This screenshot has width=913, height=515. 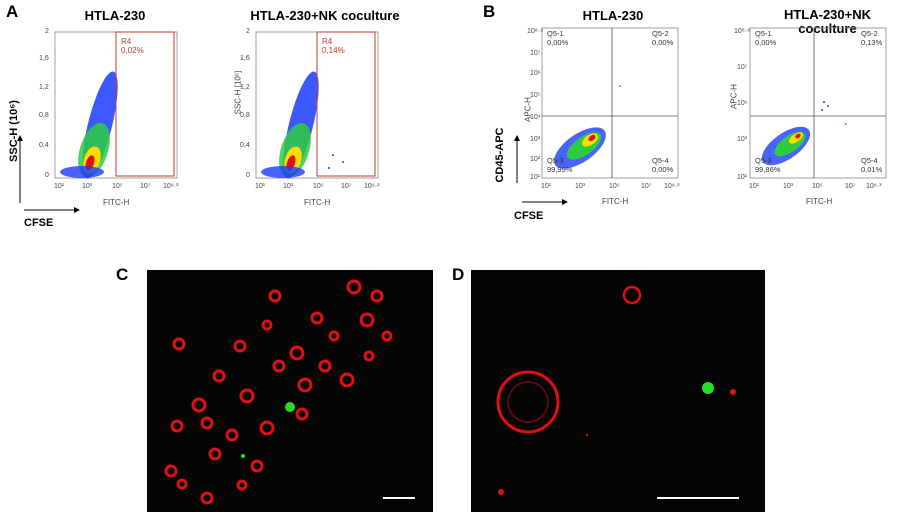 What do you see at coordinates (290, 391) in the screenshot?
I see `panel-c-micrograph` at bounding box center [290, 391].